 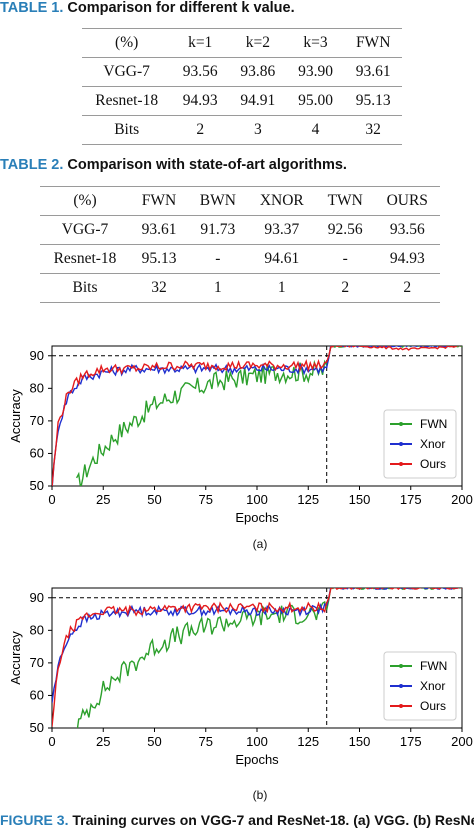 What do you see at coordinates (15, 658) in the screenshot?
I see `y-axis-label: Accuracy` at bounding box center [15, 658].